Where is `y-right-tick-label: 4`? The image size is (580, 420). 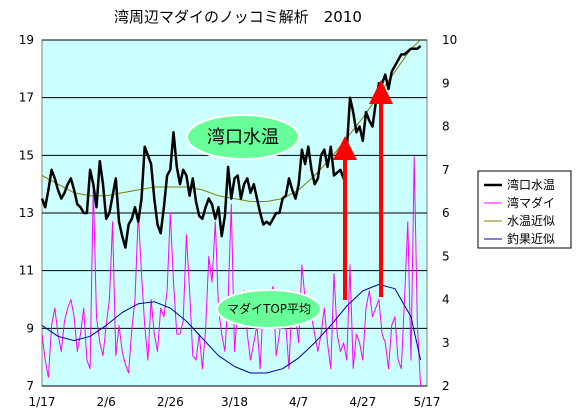
y-right-tick-label: 4 is located at coordinates (446, 300).